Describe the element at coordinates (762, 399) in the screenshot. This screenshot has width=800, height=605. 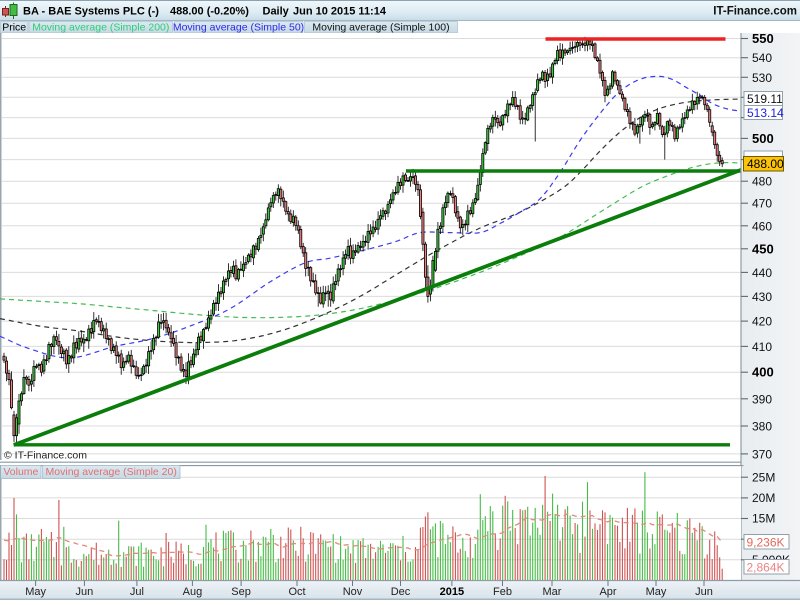
I see `svg-text: 390` at that location.